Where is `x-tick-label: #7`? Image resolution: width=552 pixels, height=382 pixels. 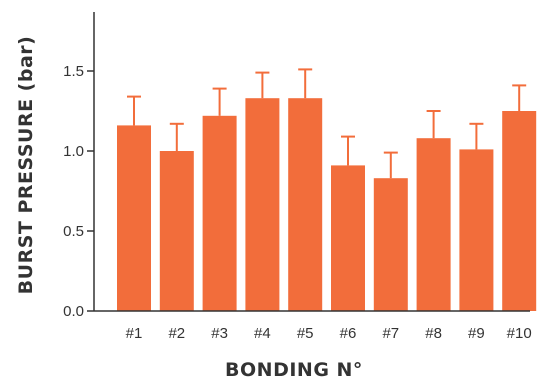
x-tick-label: #7 is located at coordinates (390, 333).